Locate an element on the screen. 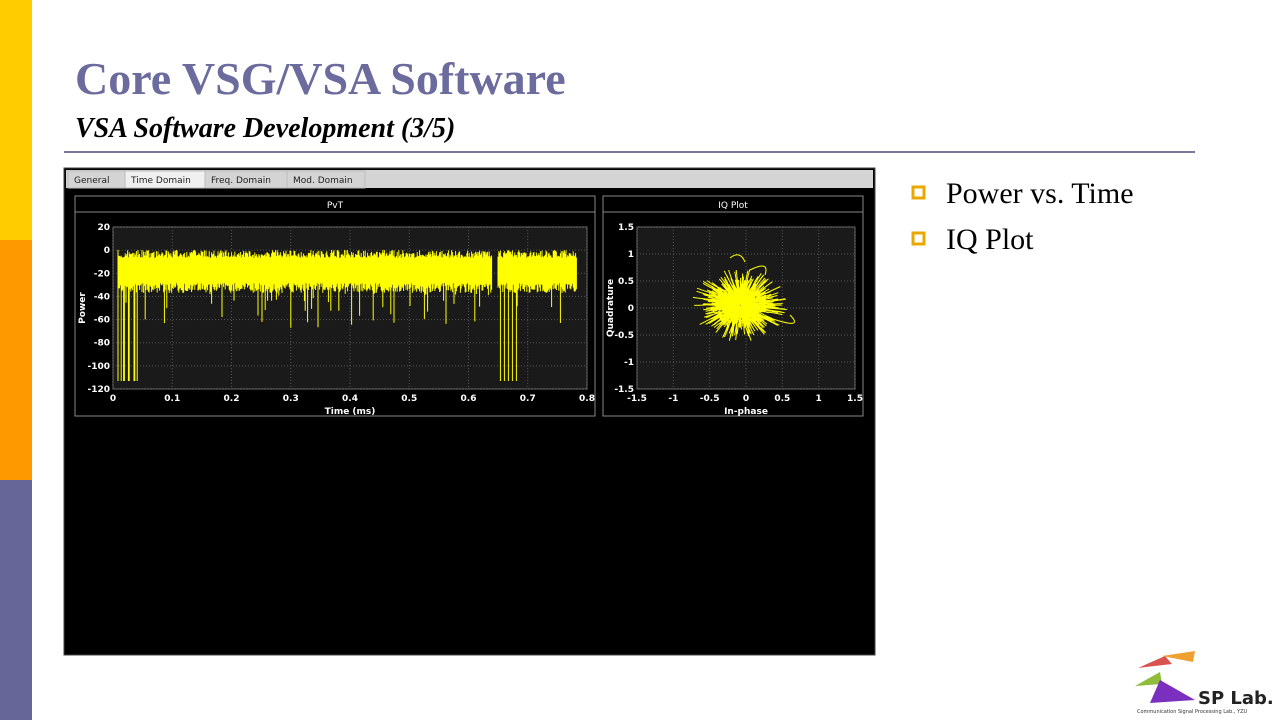 The height and width of the screenshot is (720, 1280). x-tick-label: 0.2 is located at coordinates (232, 399).